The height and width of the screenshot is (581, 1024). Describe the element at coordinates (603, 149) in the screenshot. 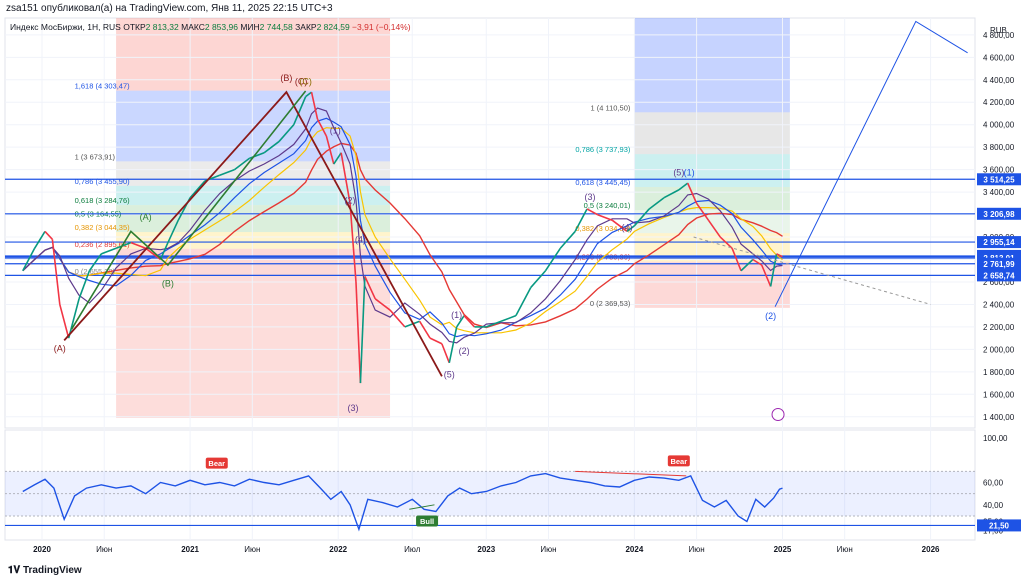

I see `fib-label-right: 0,786 (3 737,93)` at that location.